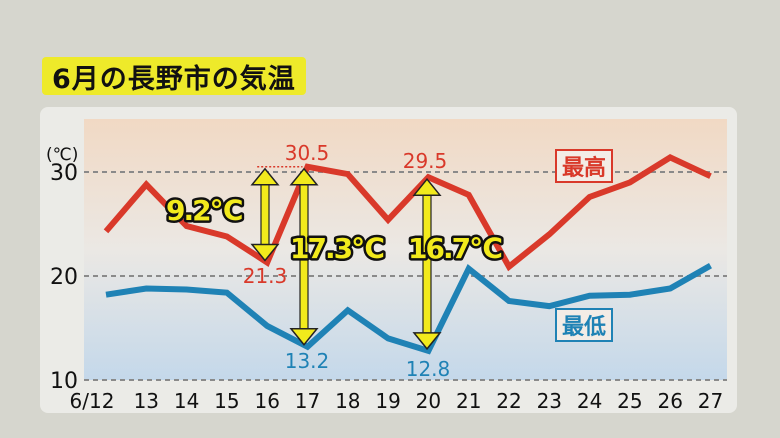  I want to click on svg-text: 最低, so click(584, 327).